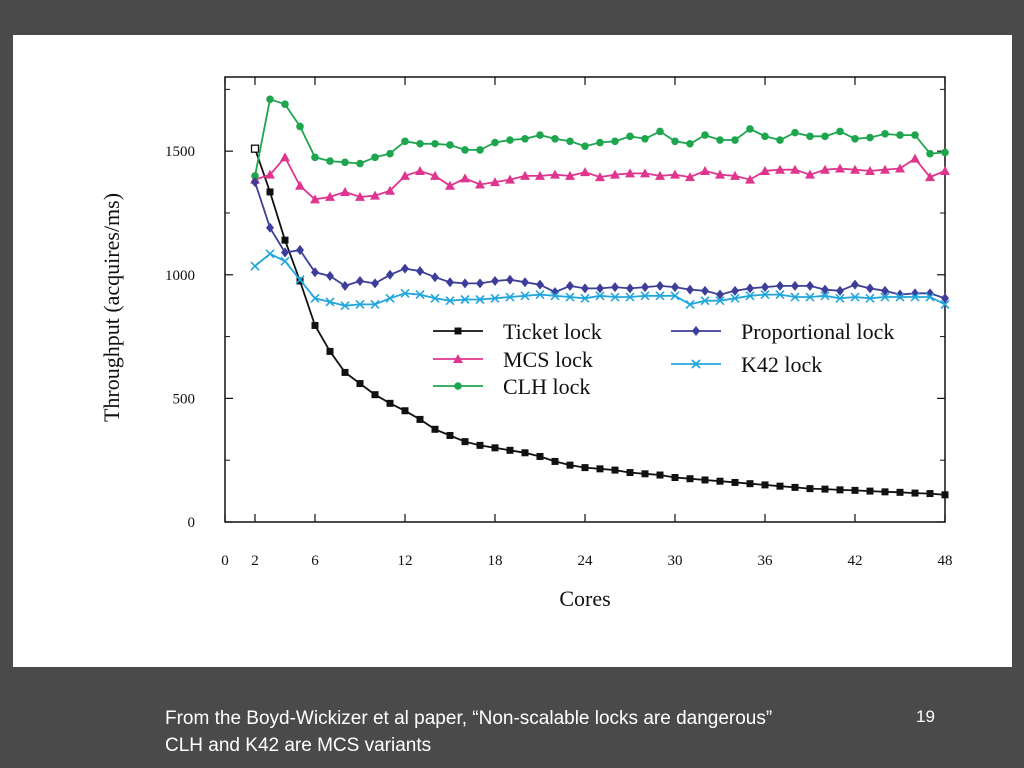  Describe the element at coordinates (925, 716) in the screenshot. I see `slide-number: 19` at that location.